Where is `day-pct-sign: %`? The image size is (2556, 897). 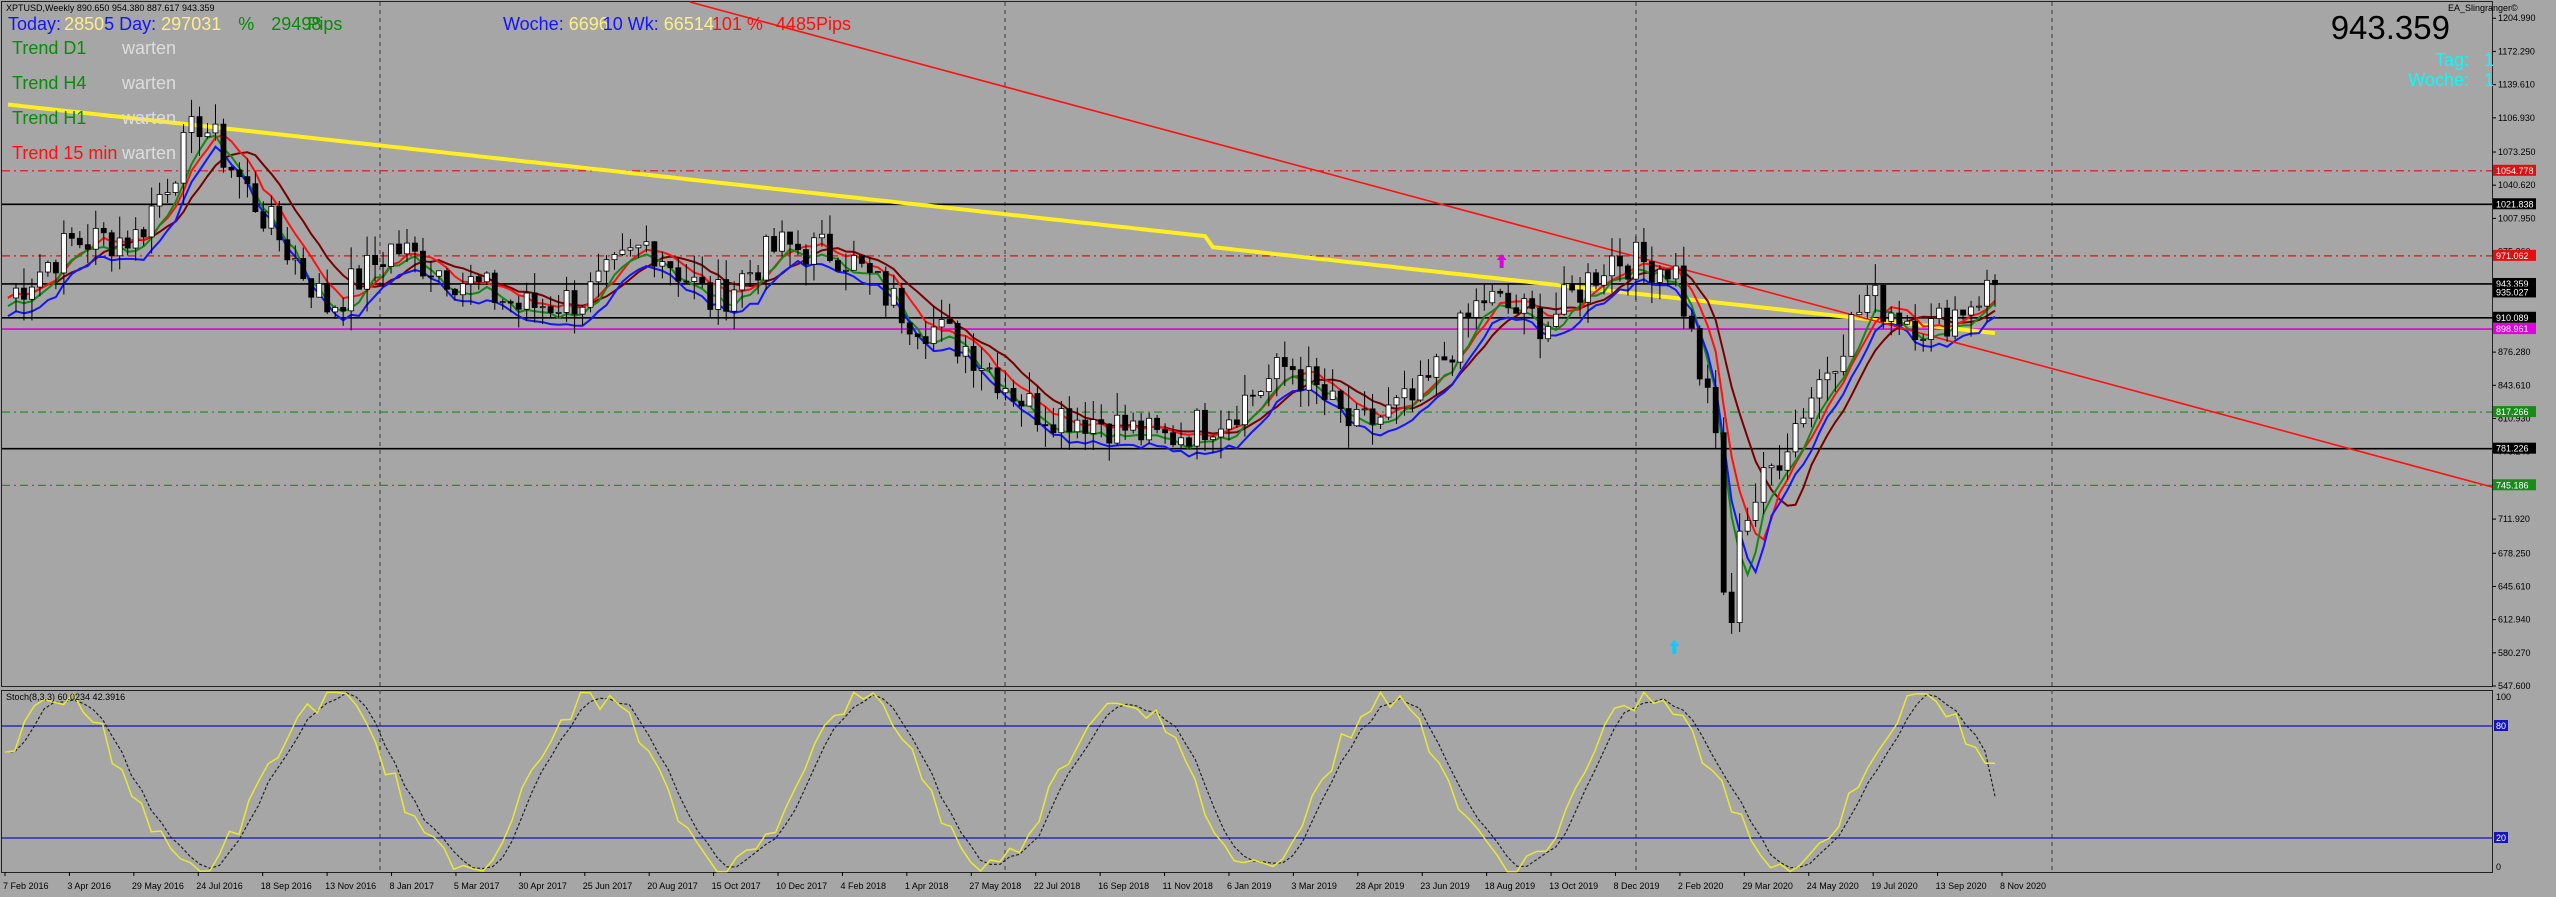 day-pct-sign: % is located at coordinates (246, 24).